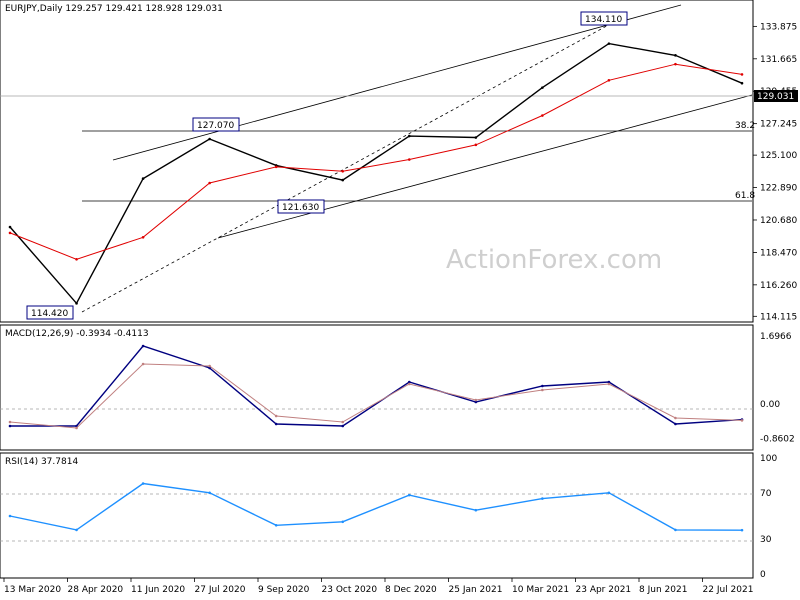 The width and height of the screenshot is (800, 600). I want to click on svg-text: 127.070, so click(215, 126).